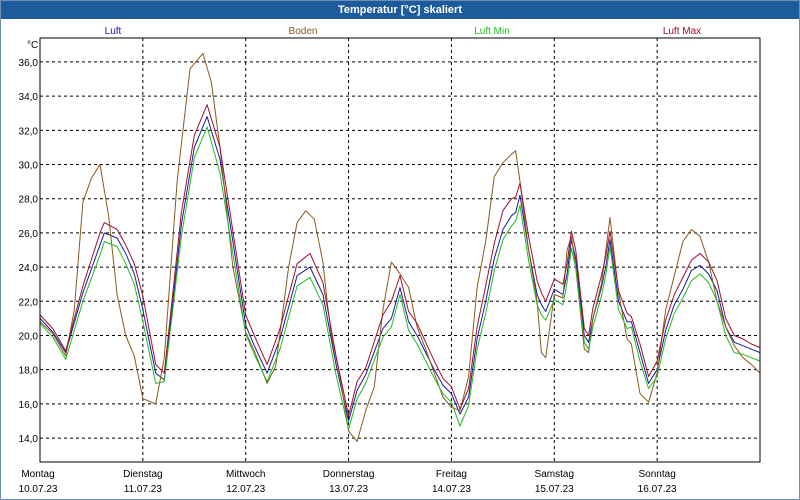  Describe the element at coordinates (657, 474) in the screenshot. I see `x-tick-day: Sonntag` at that location.